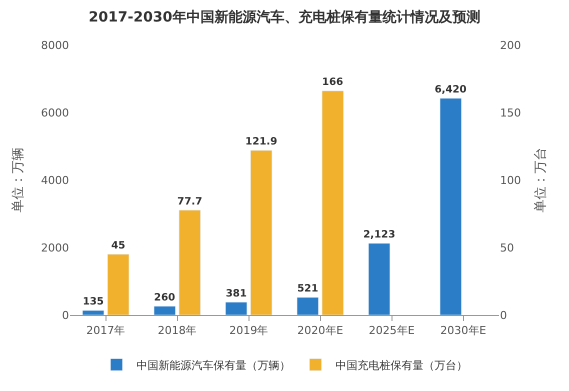 This screenshot has height=391, width=569. I want to click on y2-axis-title: 单位：万台, so click(541, 180).